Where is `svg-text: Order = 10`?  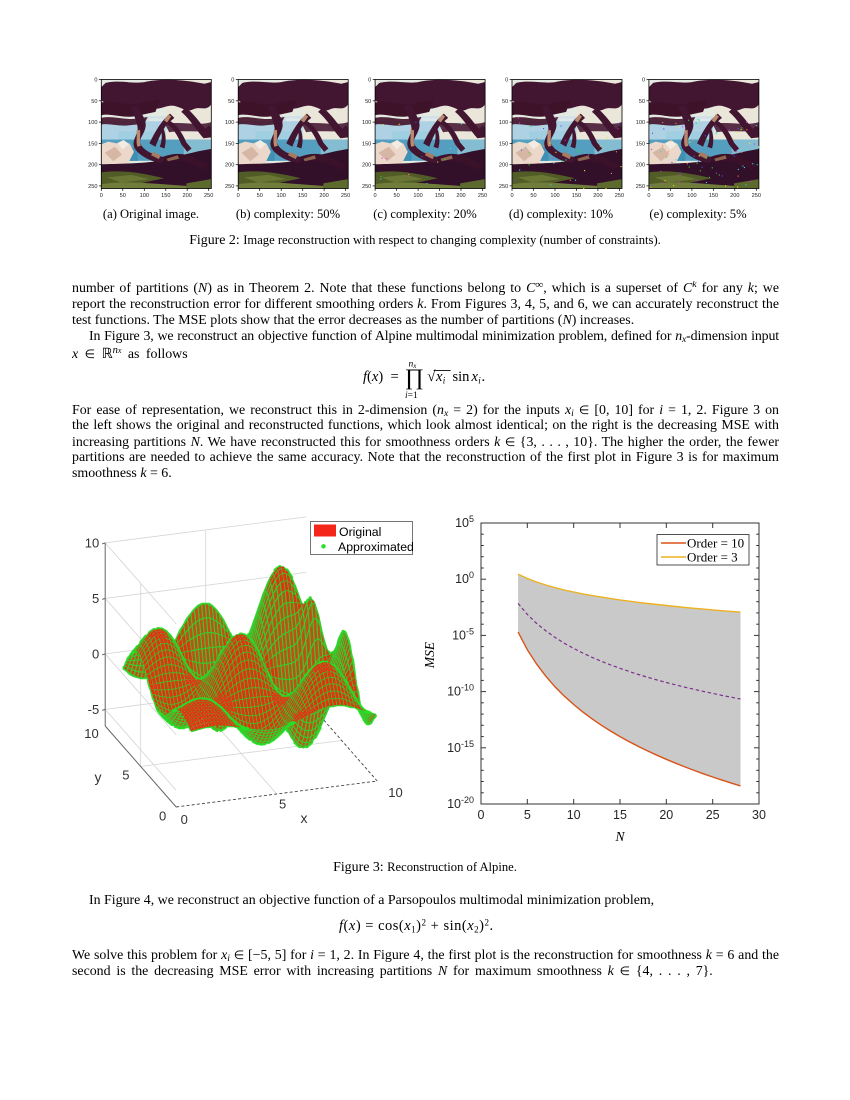 svg-text: Order = 10 is located at coordinates (715, 543).